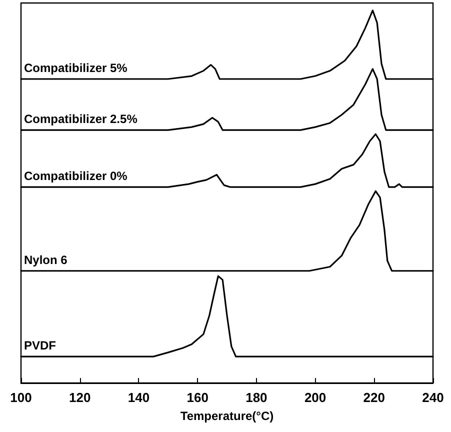 This screenshot has width=451, height=432. I want to click on x-axis-title: Temperature(°C), so click(227, 416).